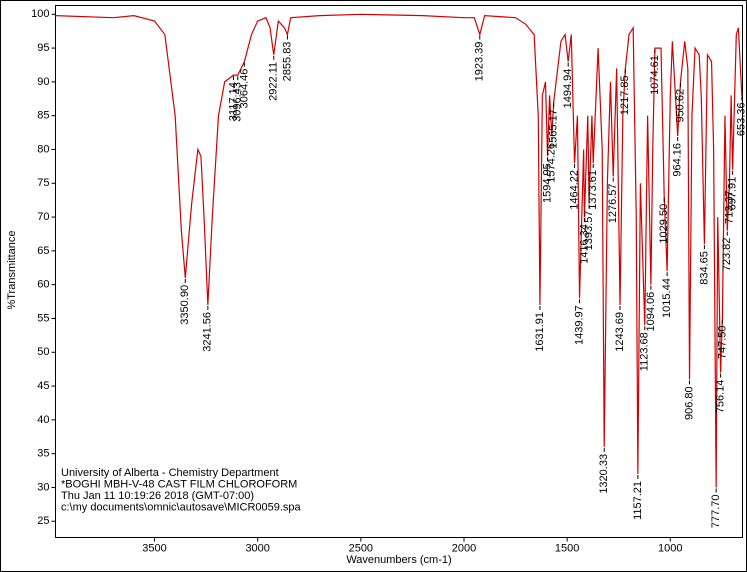  I want to click on y-tick-label: 75, so click(43, 183).